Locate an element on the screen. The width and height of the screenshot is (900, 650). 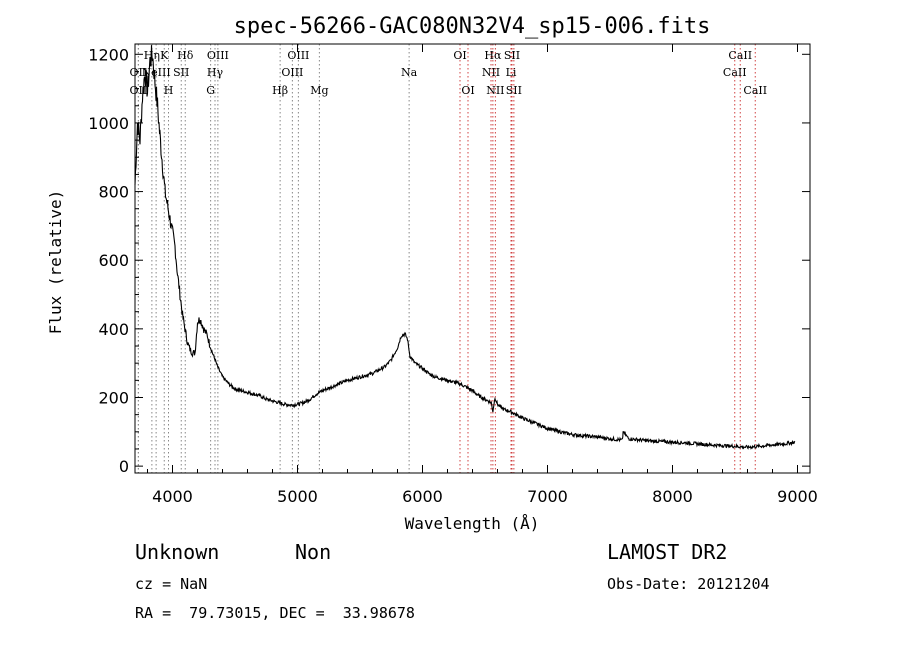
spectral-line-label: Li is located at coordinates (511, 72).